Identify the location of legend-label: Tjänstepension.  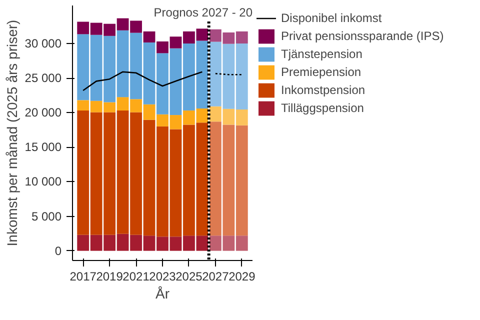
(321, 54).